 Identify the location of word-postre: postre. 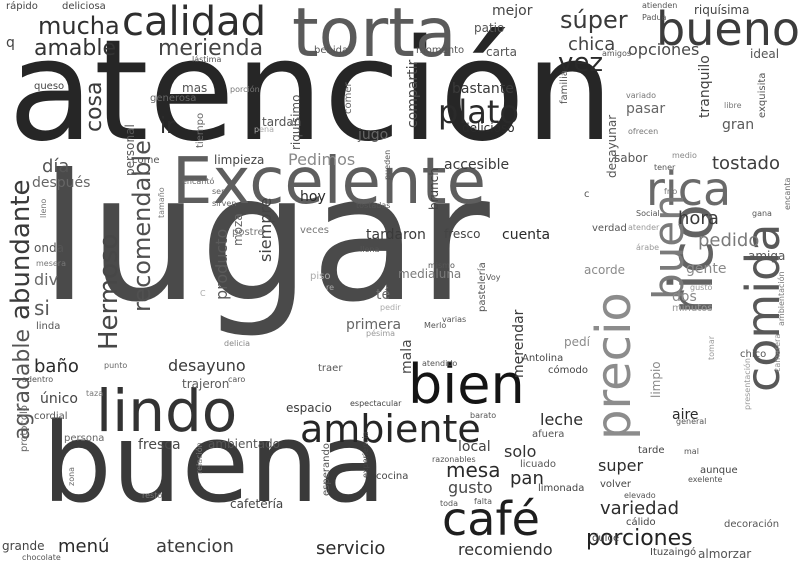
(248, 232).